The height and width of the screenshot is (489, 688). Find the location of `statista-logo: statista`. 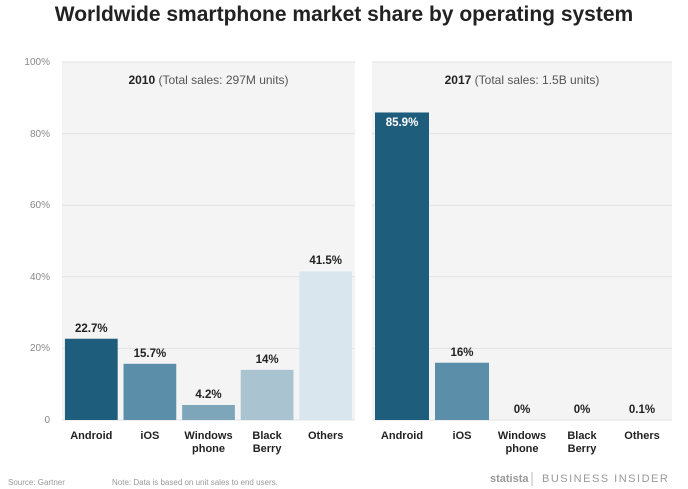

statista-logo: statista is located at coordinates (509, 479).